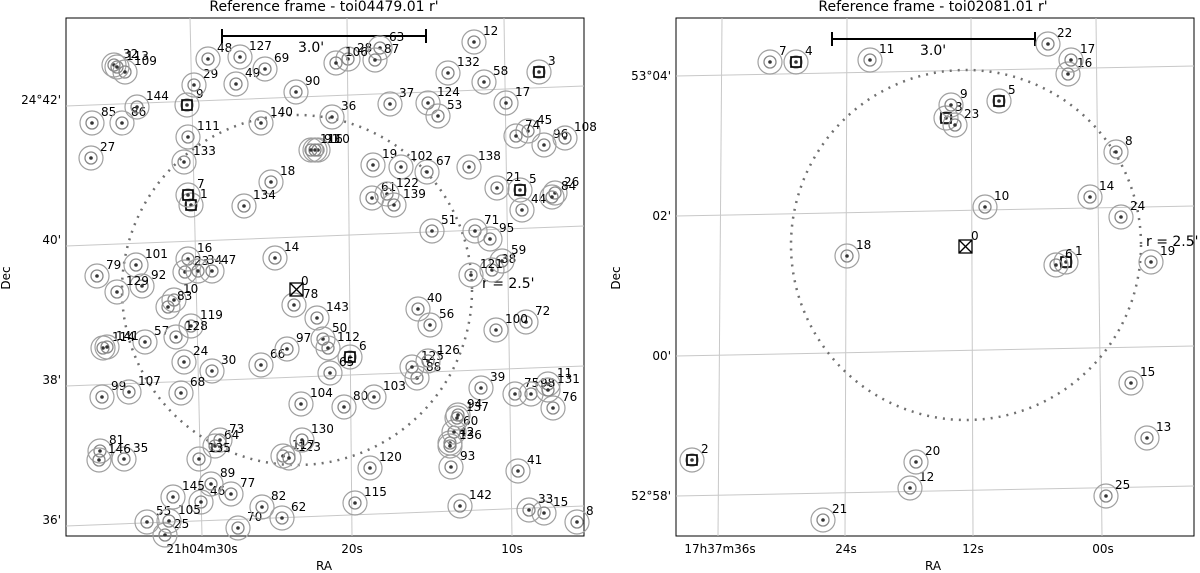 This screenshot has width=1200, height=573. What do you see at coordinates (303, 338) in the screenshot?
I see `star-label: 97` at bounding box center [303, 338].